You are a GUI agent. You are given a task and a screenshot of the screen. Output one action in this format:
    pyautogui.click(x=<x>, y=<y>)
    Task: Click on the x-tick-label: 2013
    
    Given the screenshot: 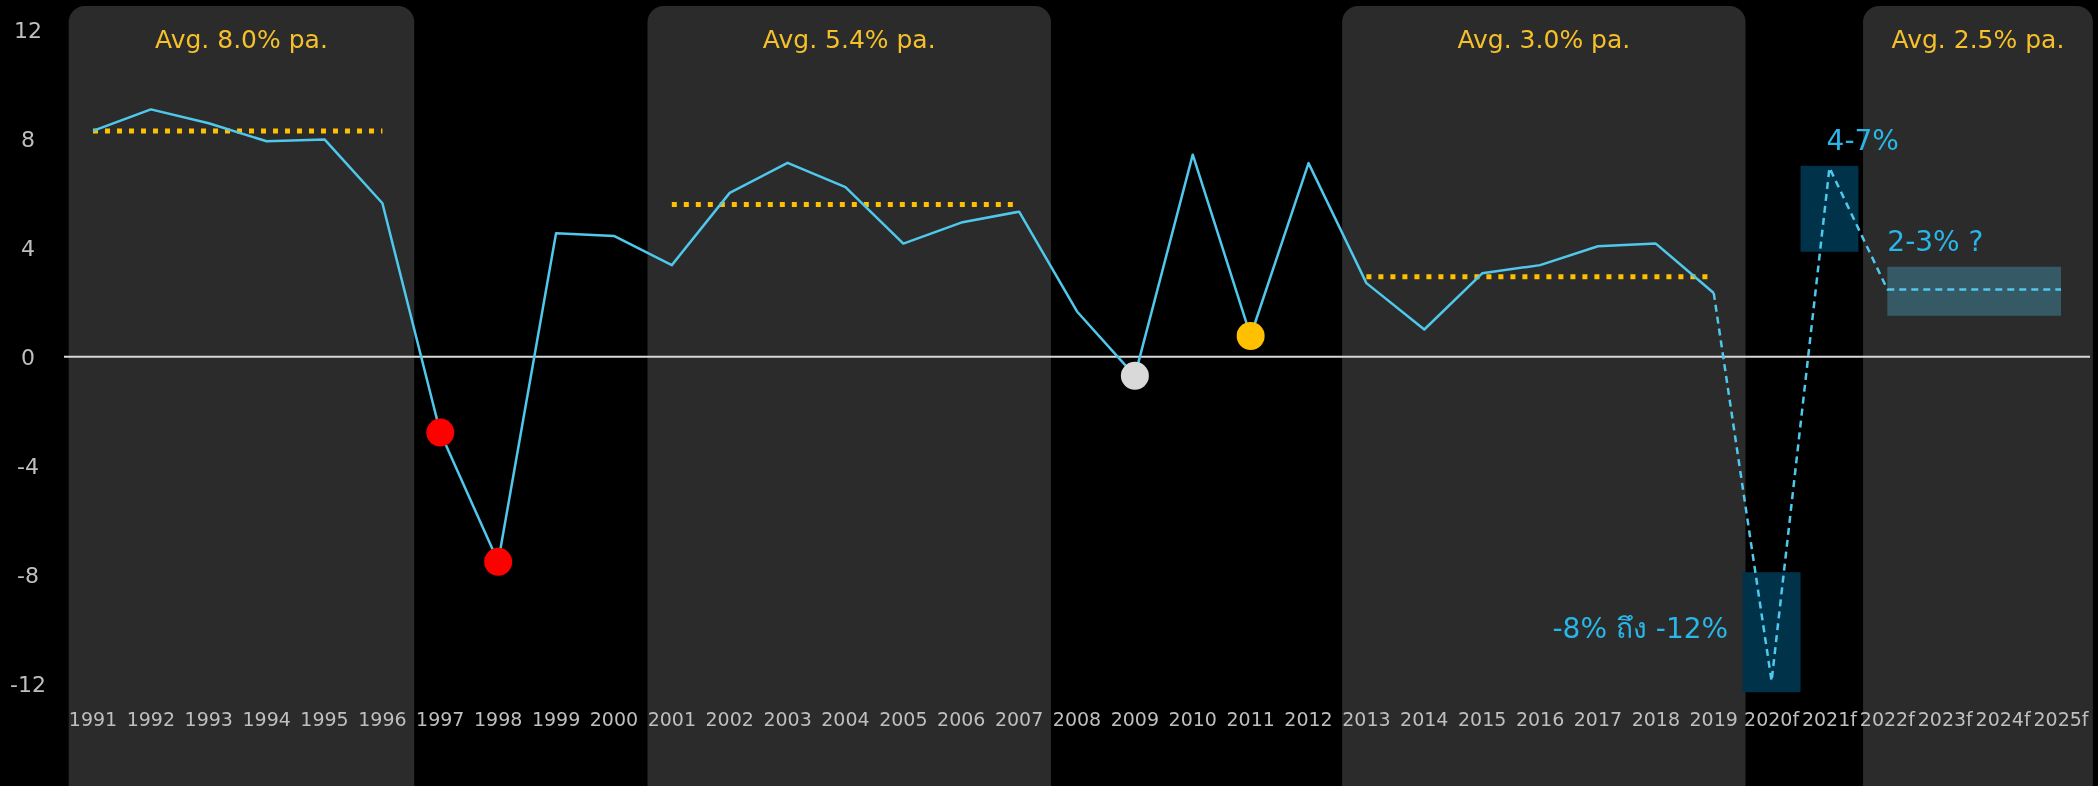 What is the action you would take?
    pyautogui.click(x=1366, y=719)
    